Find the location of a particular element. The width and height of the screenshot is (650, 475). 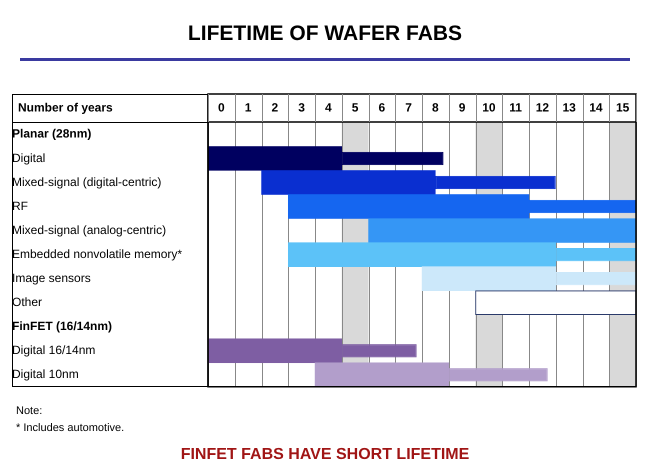

x-tick-label: 13 is located at coordinates (569, 107).